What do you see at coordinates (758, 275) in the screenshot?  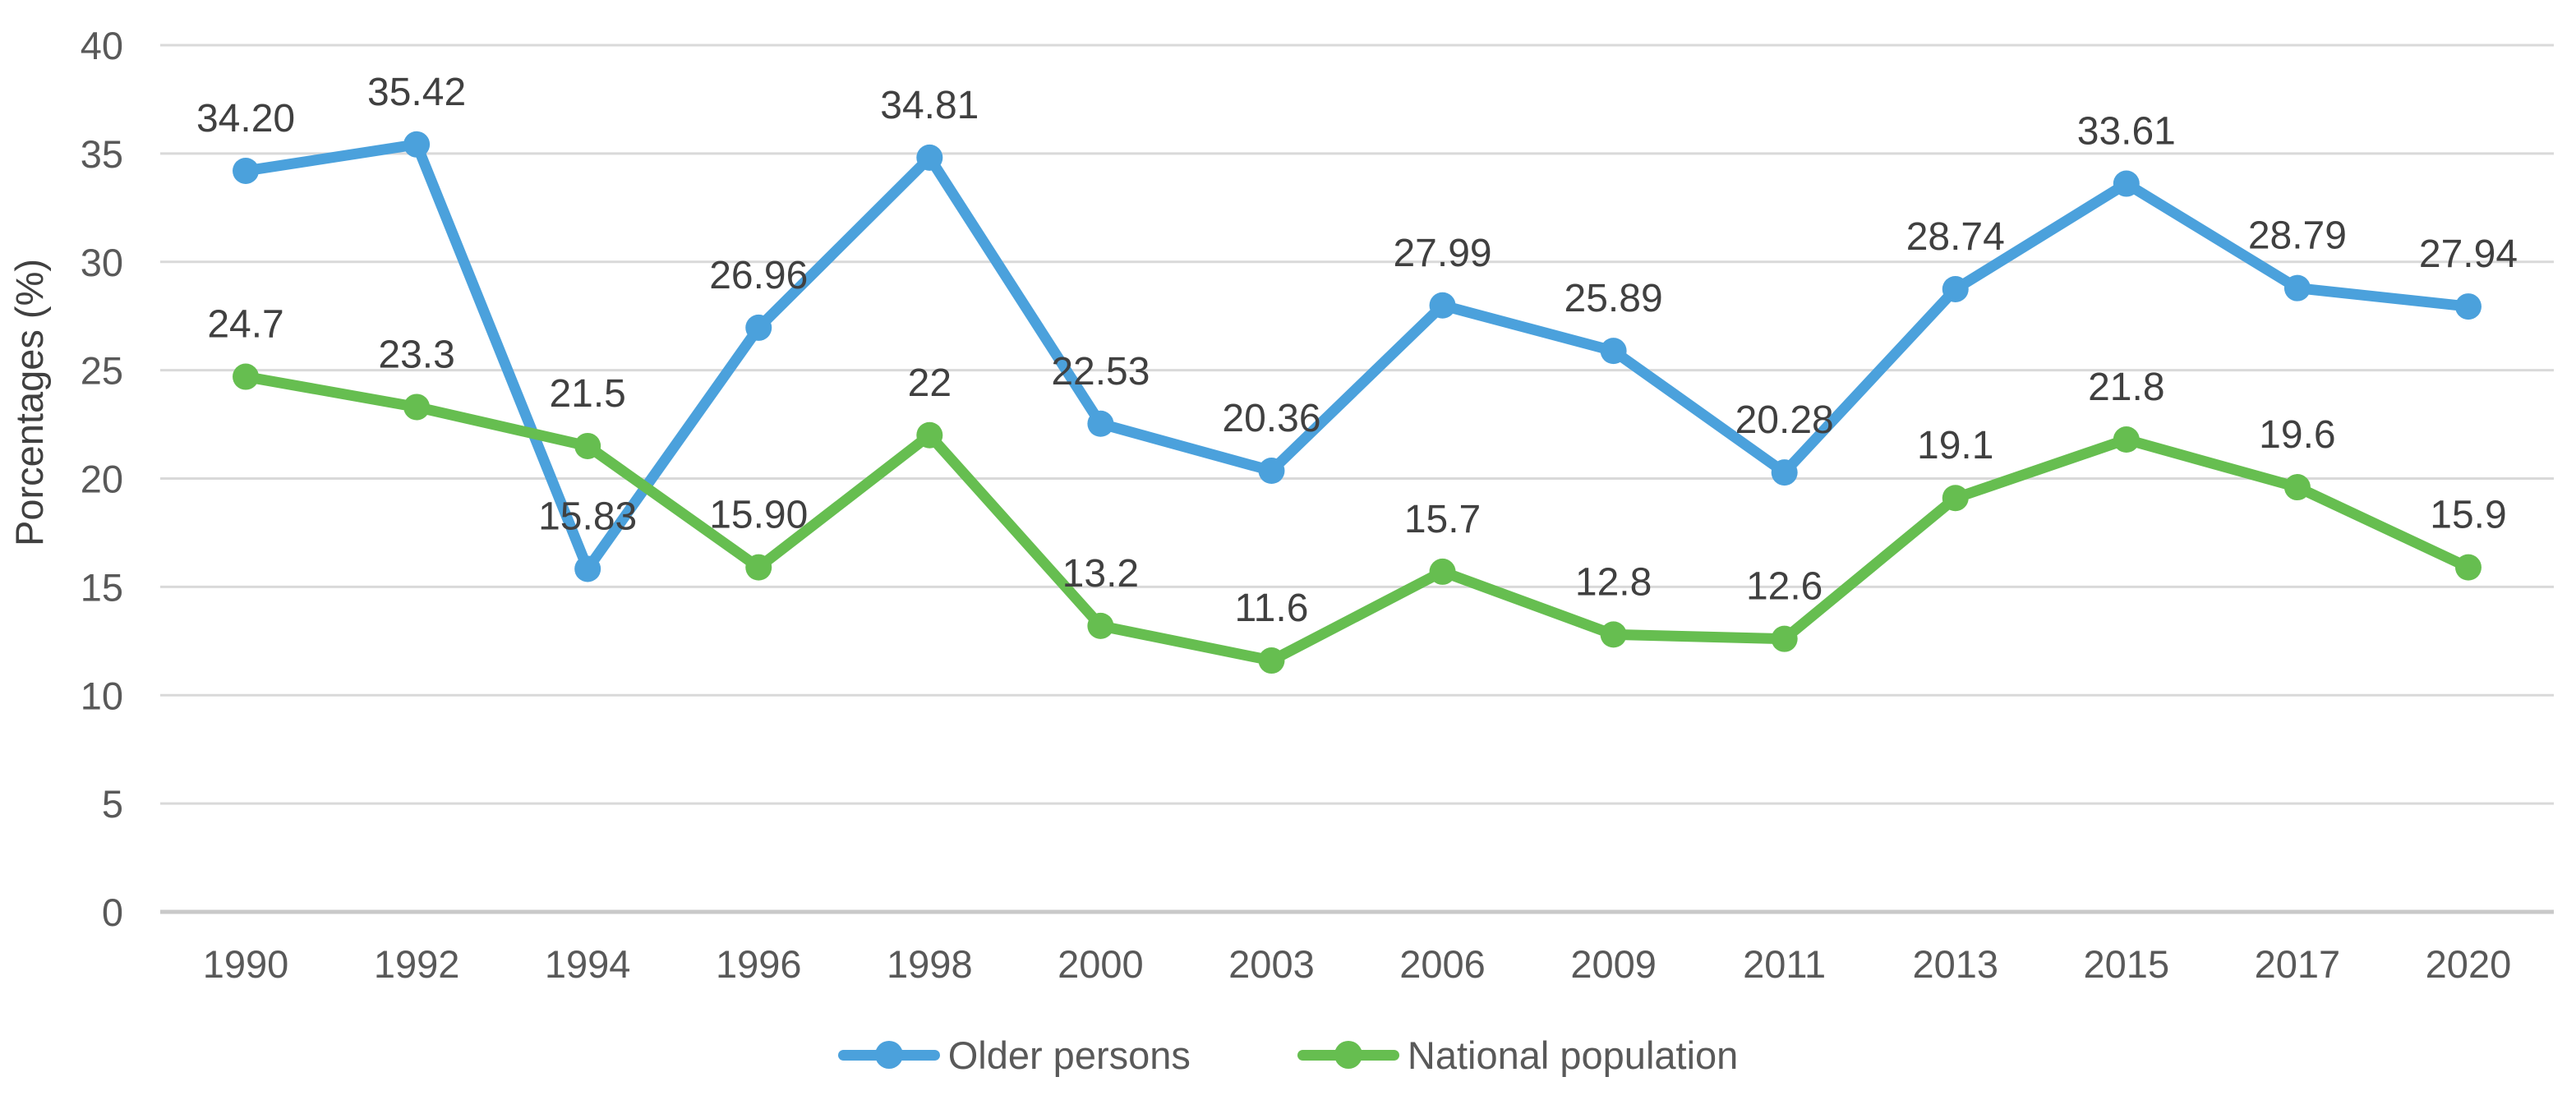 I see `older-persons-data-label: 26.96` at bounding box center [758, 275].